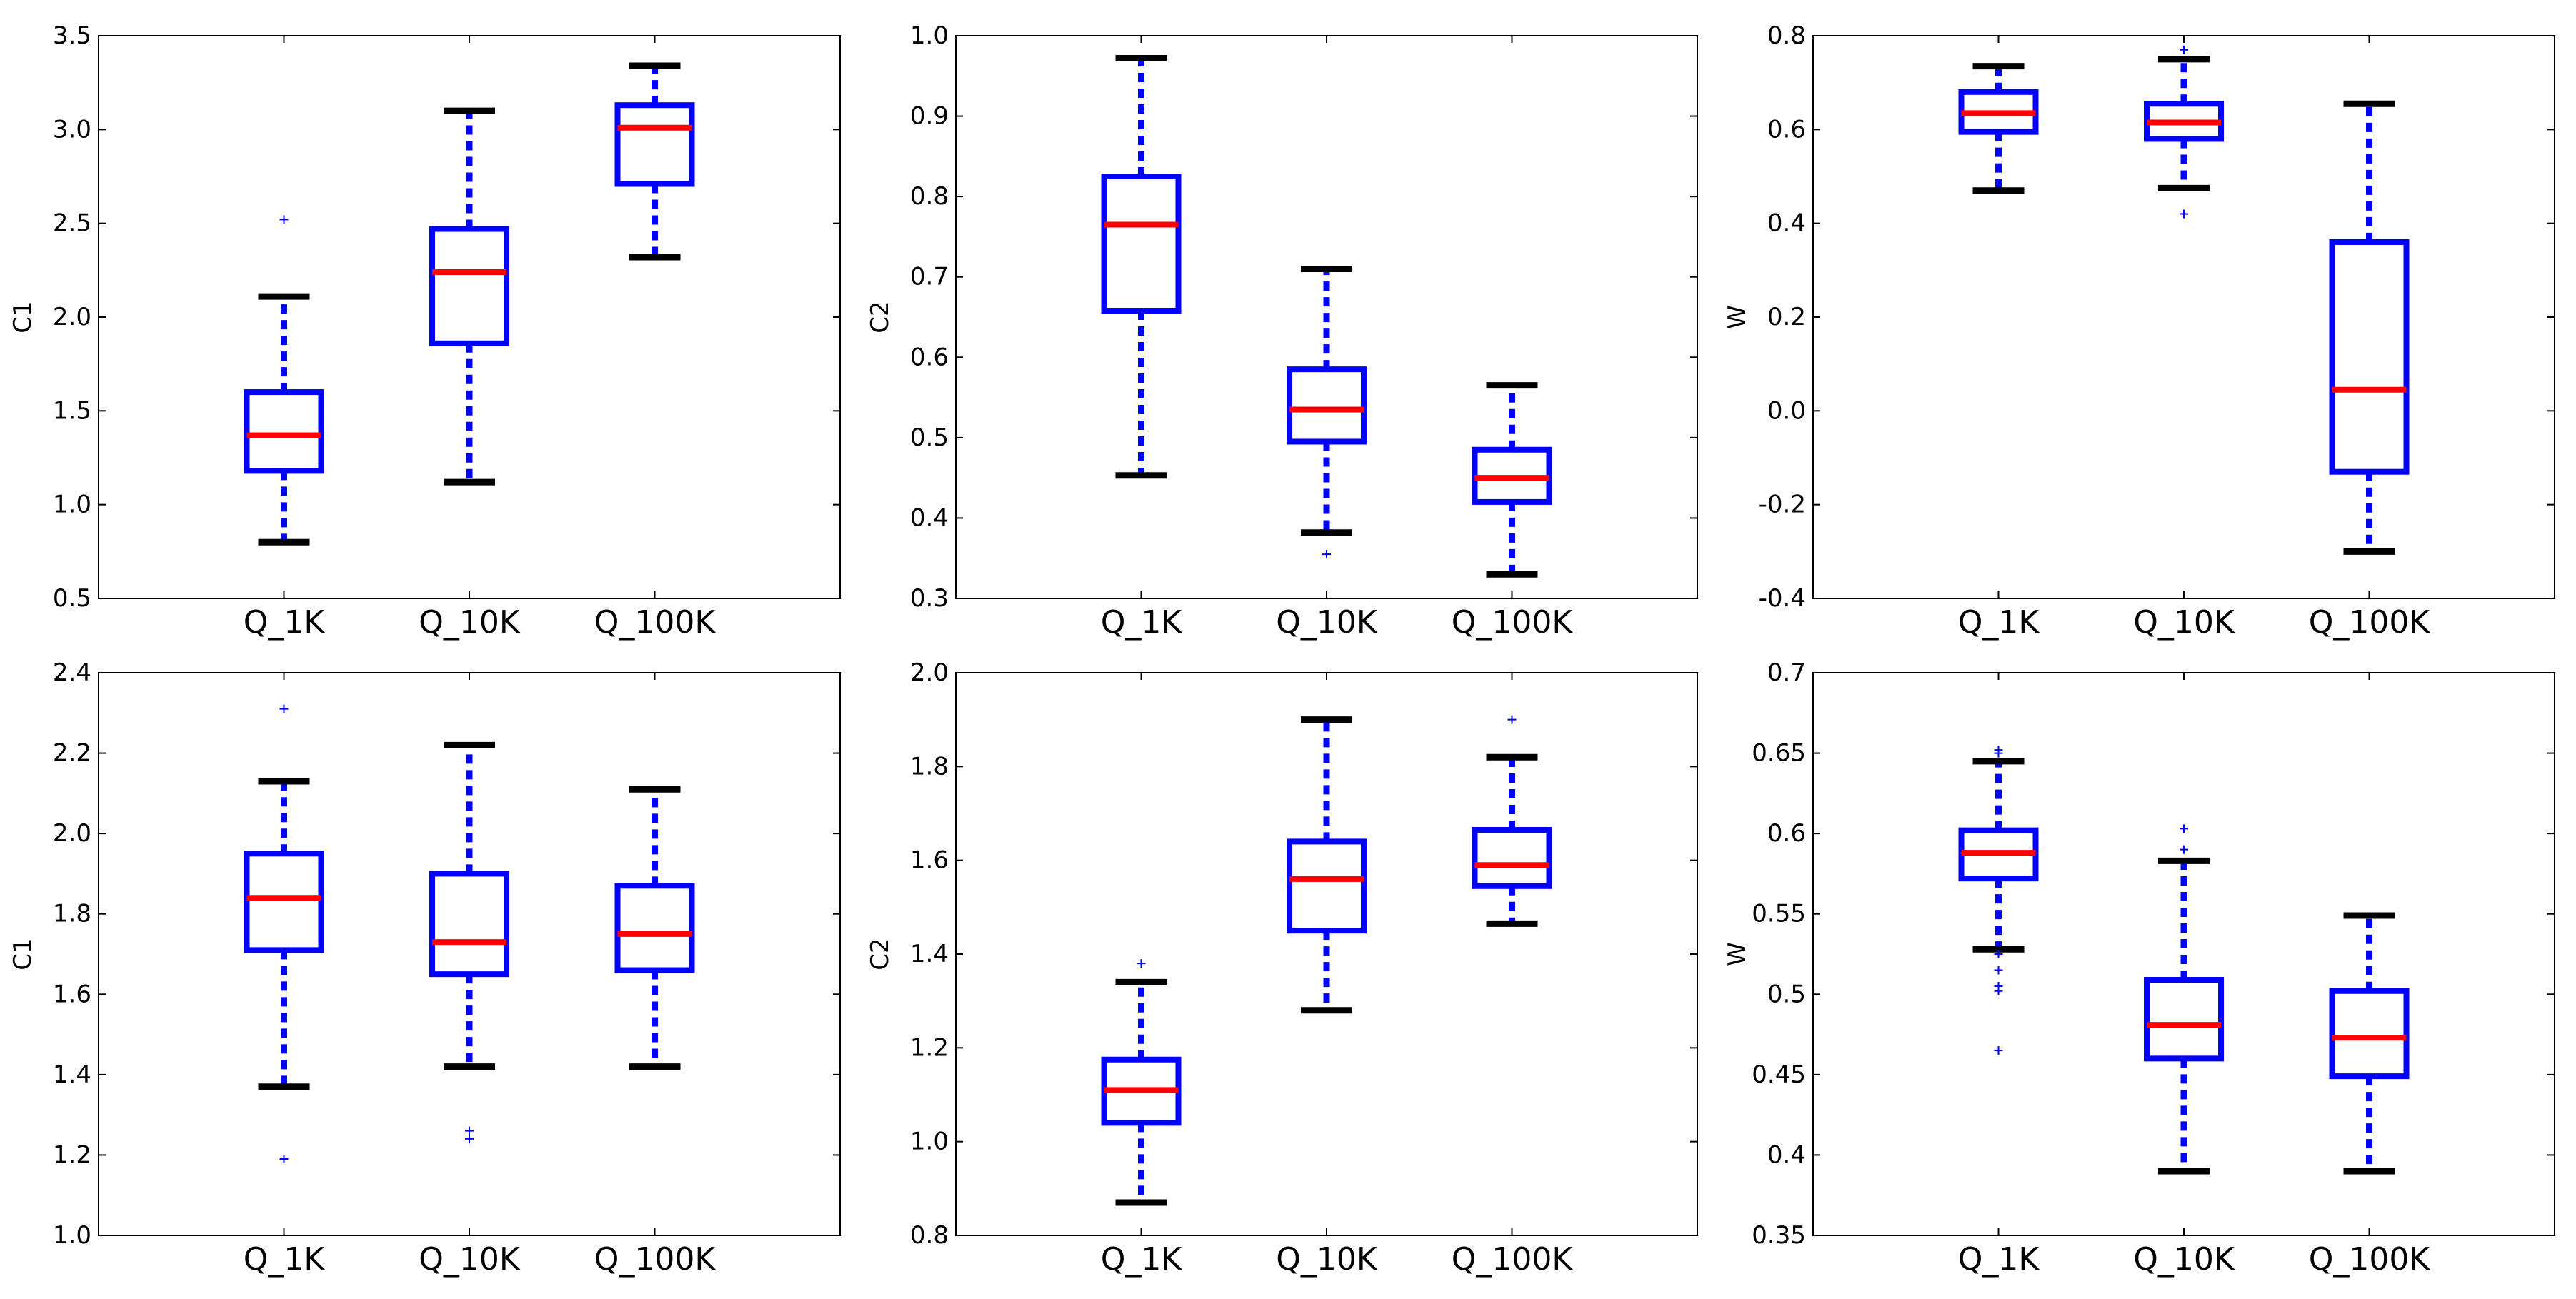 This screenshot has height=1299, width=2576. What do you see at coordinates (1787, 317) in the screenshot?
I see `y-tick-label: 0.2` at bounding box center [1787, 317].